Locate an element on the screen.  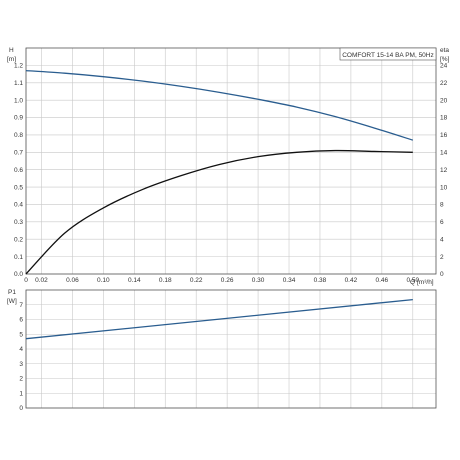
x-tick-label: 0.22 is located at coordinates (196, 280).